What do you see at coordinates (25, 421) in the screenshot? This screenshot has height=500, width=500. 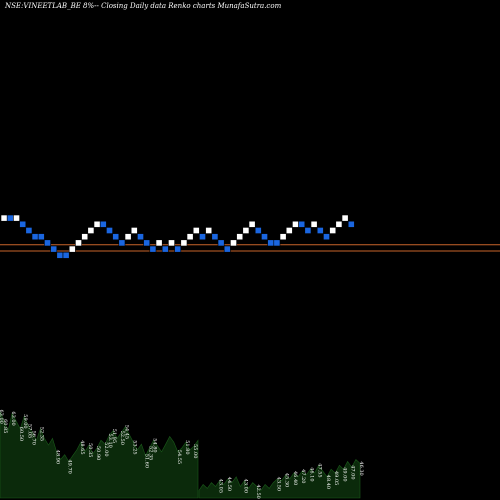 I see `volume-label: 59.00` at bounding box center [25, 421].